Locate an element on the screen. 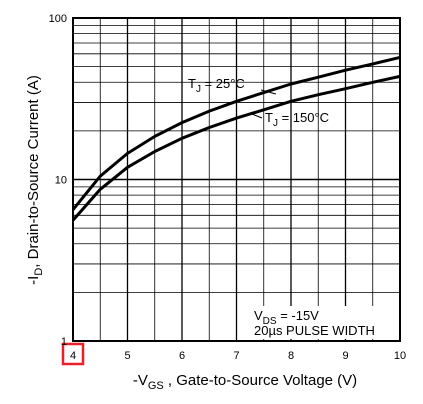 This screenshot has height=404, width=423. pointer-tj-25c is located at coordinates (268, 92).